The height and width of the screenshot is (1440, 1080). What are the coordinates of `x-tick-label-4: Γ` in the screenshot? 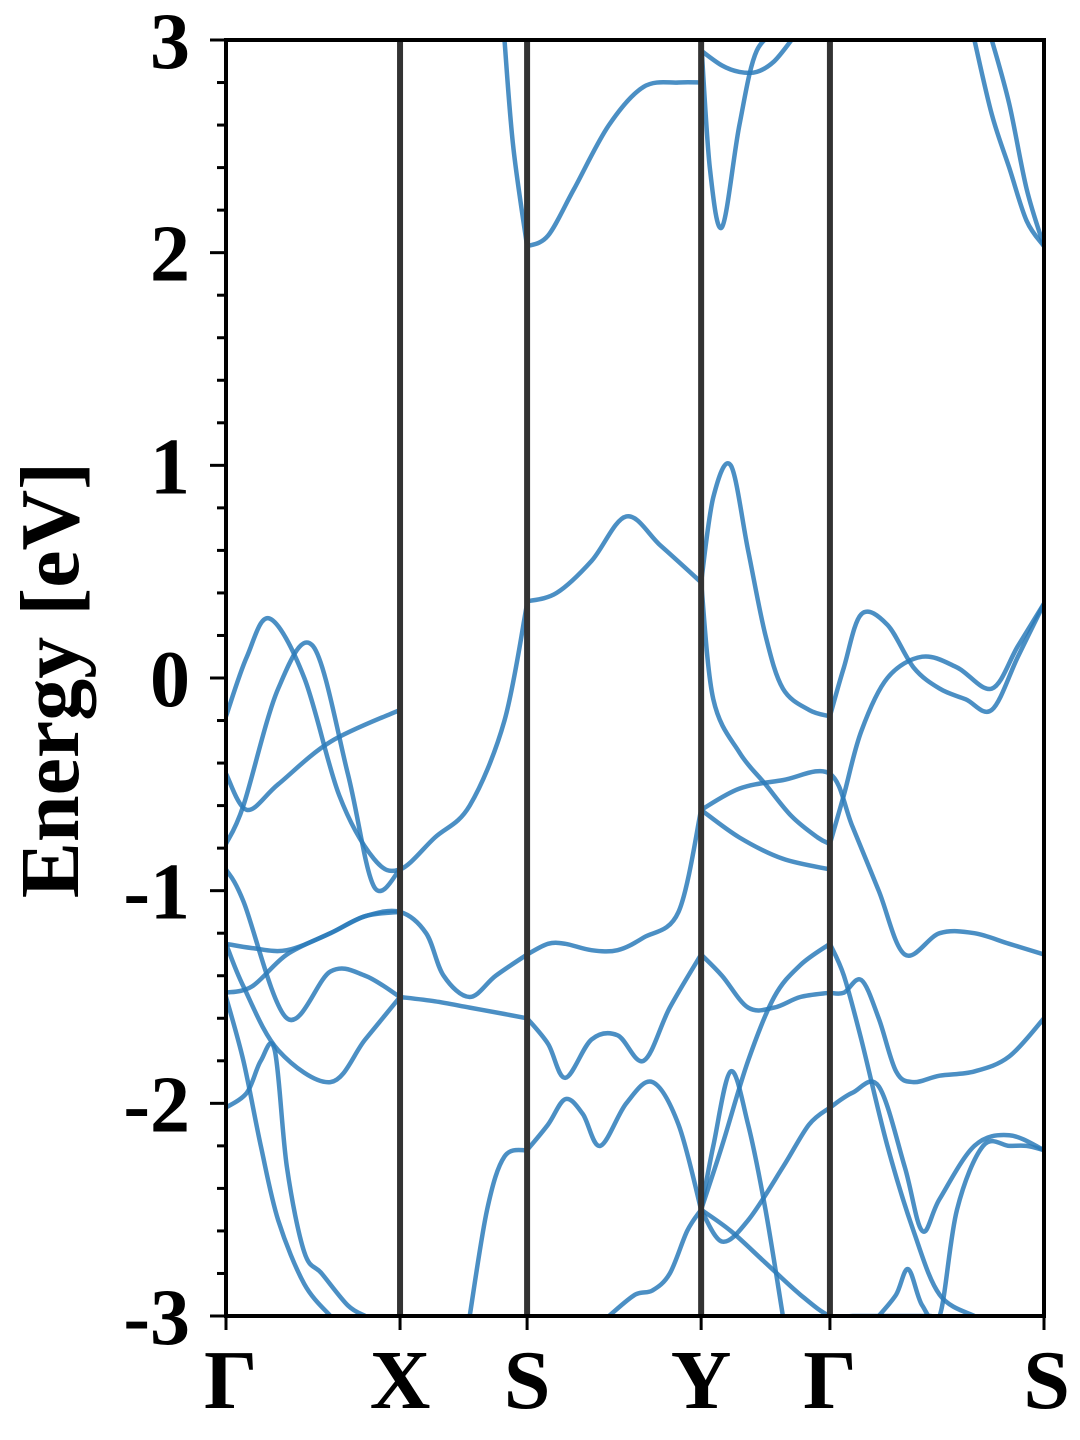 It's located at (829, 1380).